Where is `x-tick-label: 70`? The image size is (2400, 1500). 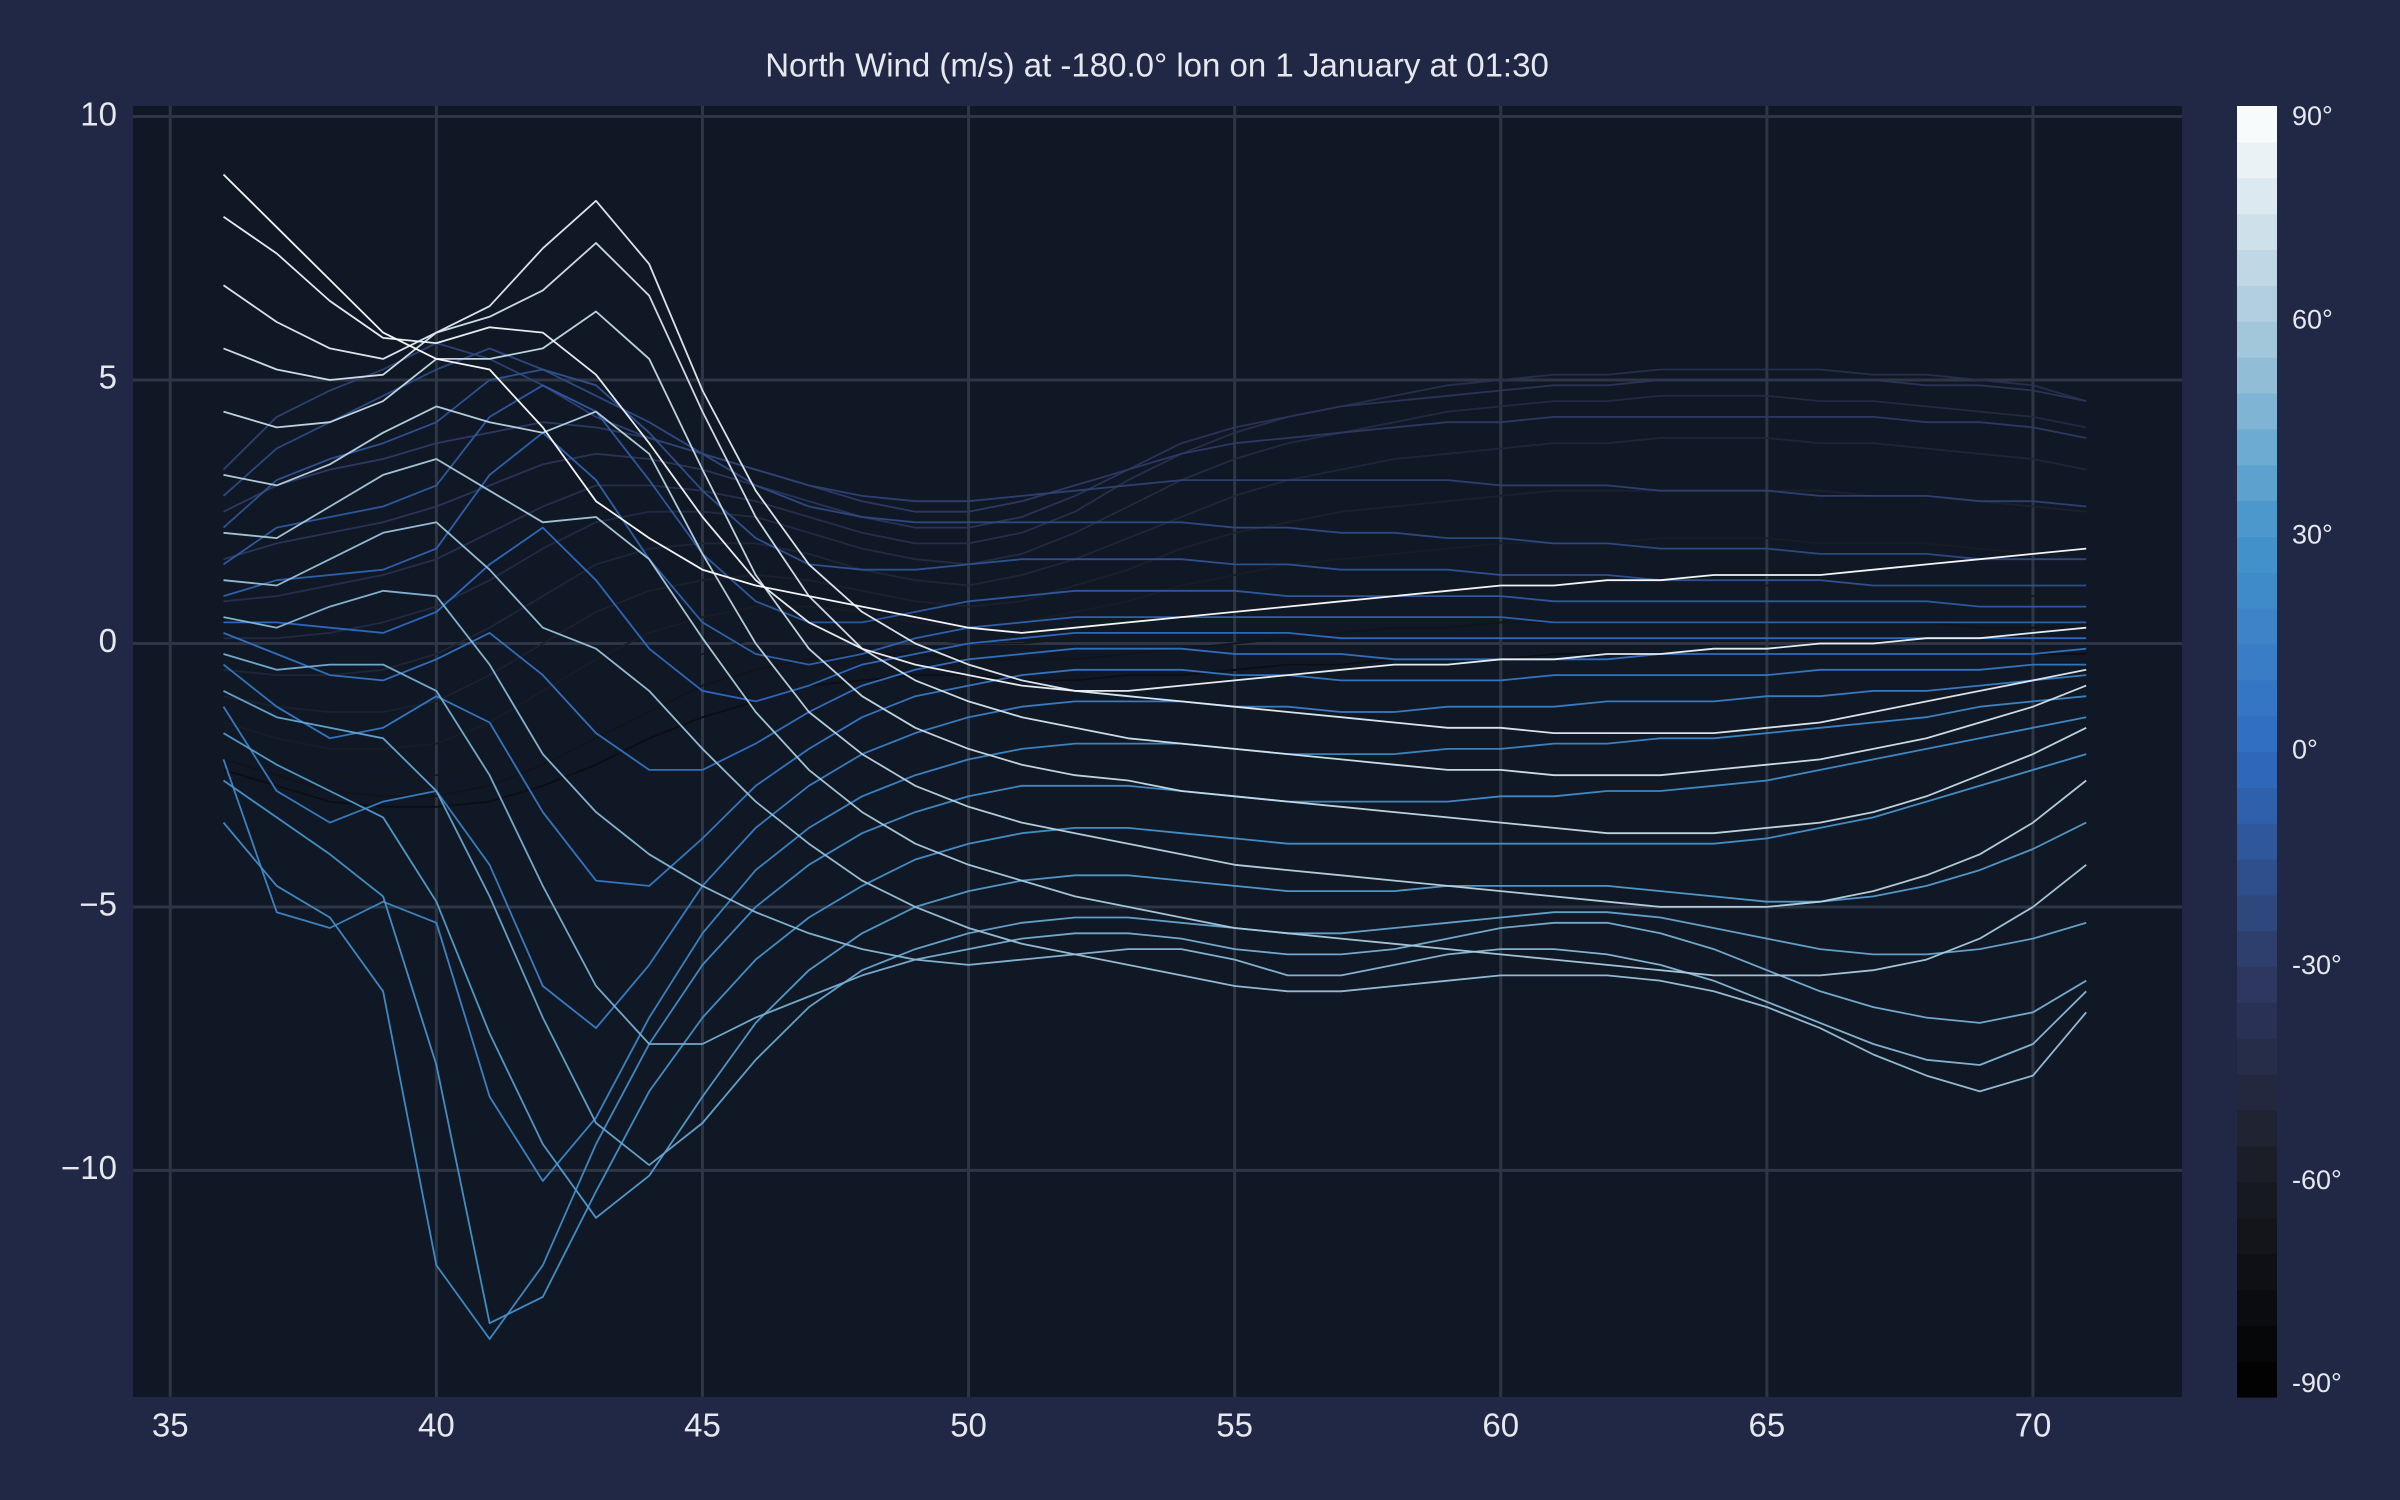 x-tick-label: 70 is located at coordinates (2033, 1425).